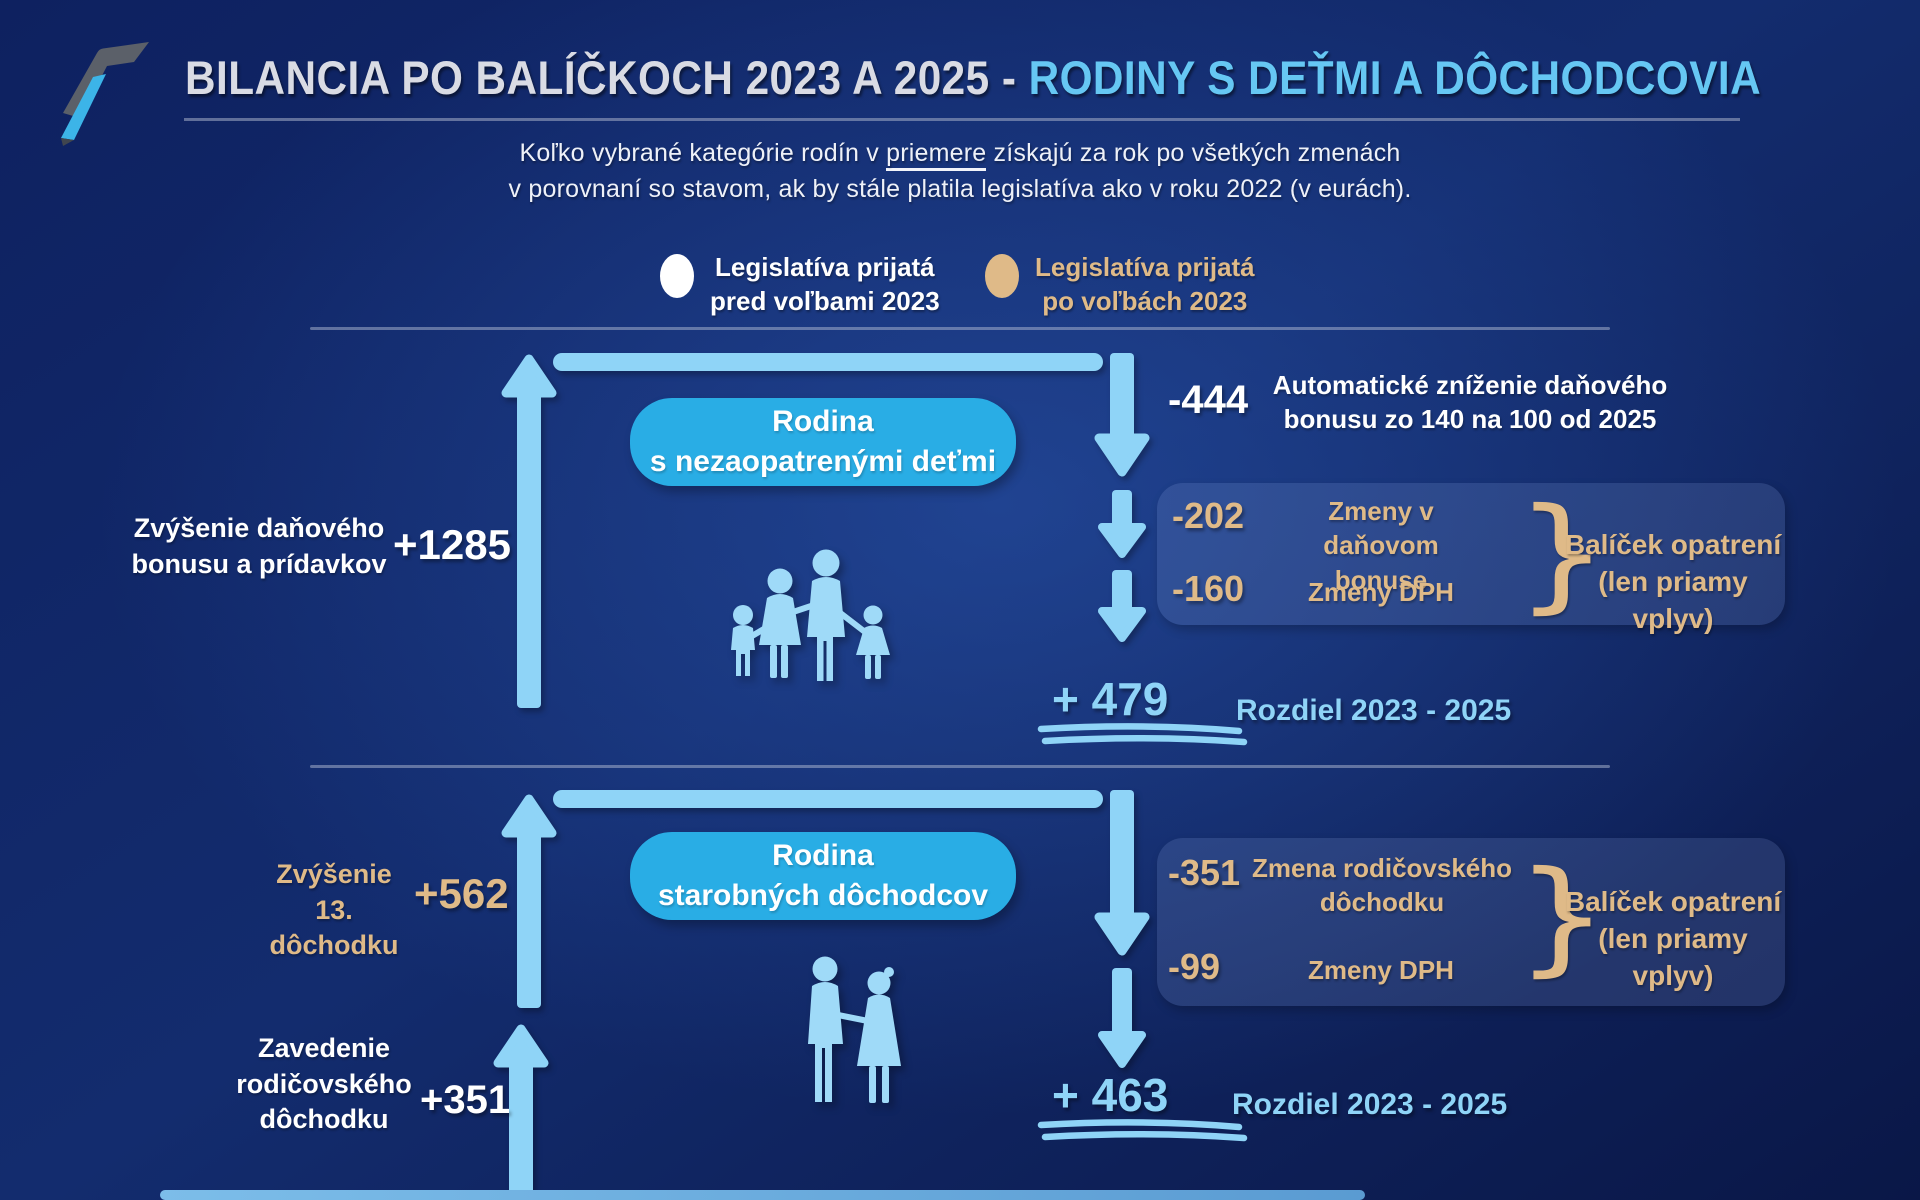  Describe the element at coordinates (1471, 922) in the screenshot. I see `package-panel-pensioners` at that location.